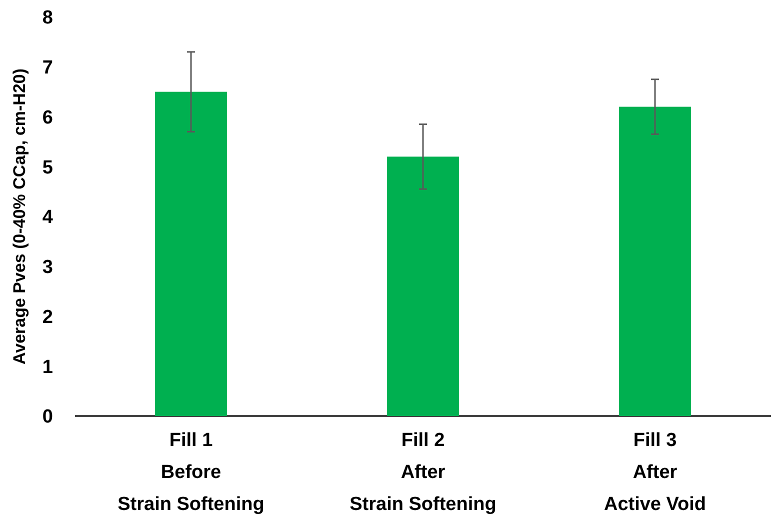  Describe the element at coordinates (48, 167) in the screenshot. I see `y-tick-label: 5` at that location.